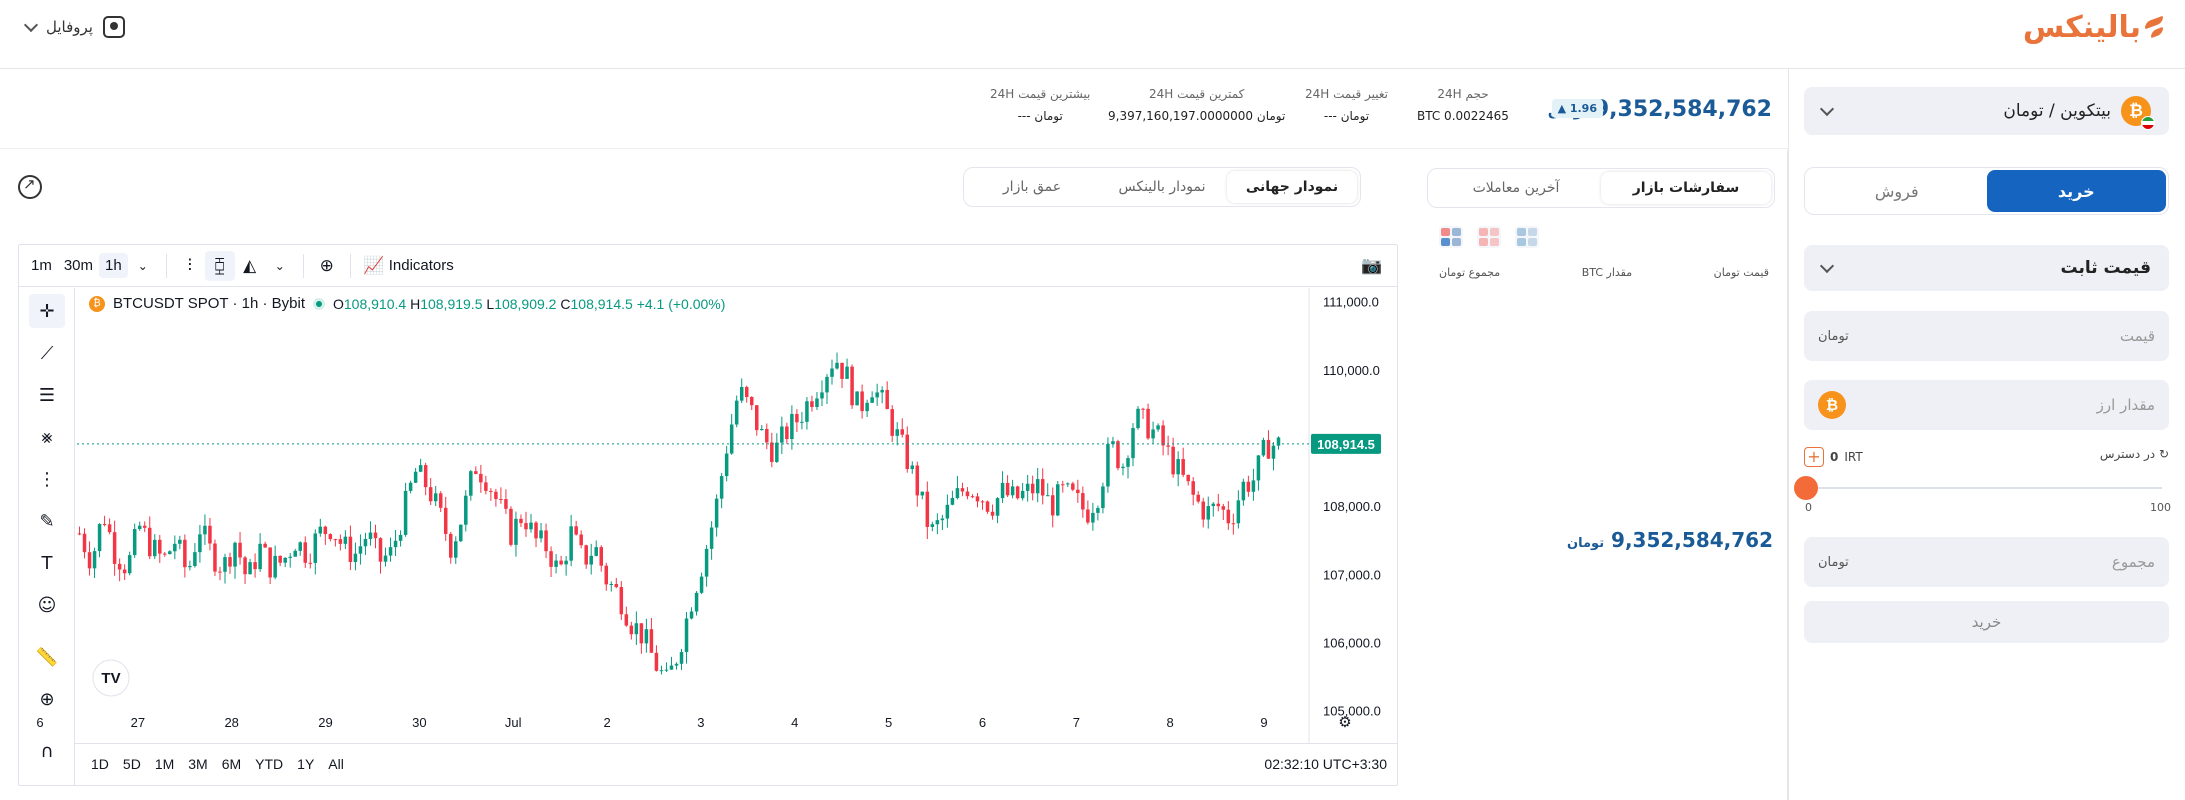 The height and width of the screenshot is (800, 2185). Describe the element at coordinates (47, 353) in the screenshot. I see `trend-line-icon: ⟋` at that location.